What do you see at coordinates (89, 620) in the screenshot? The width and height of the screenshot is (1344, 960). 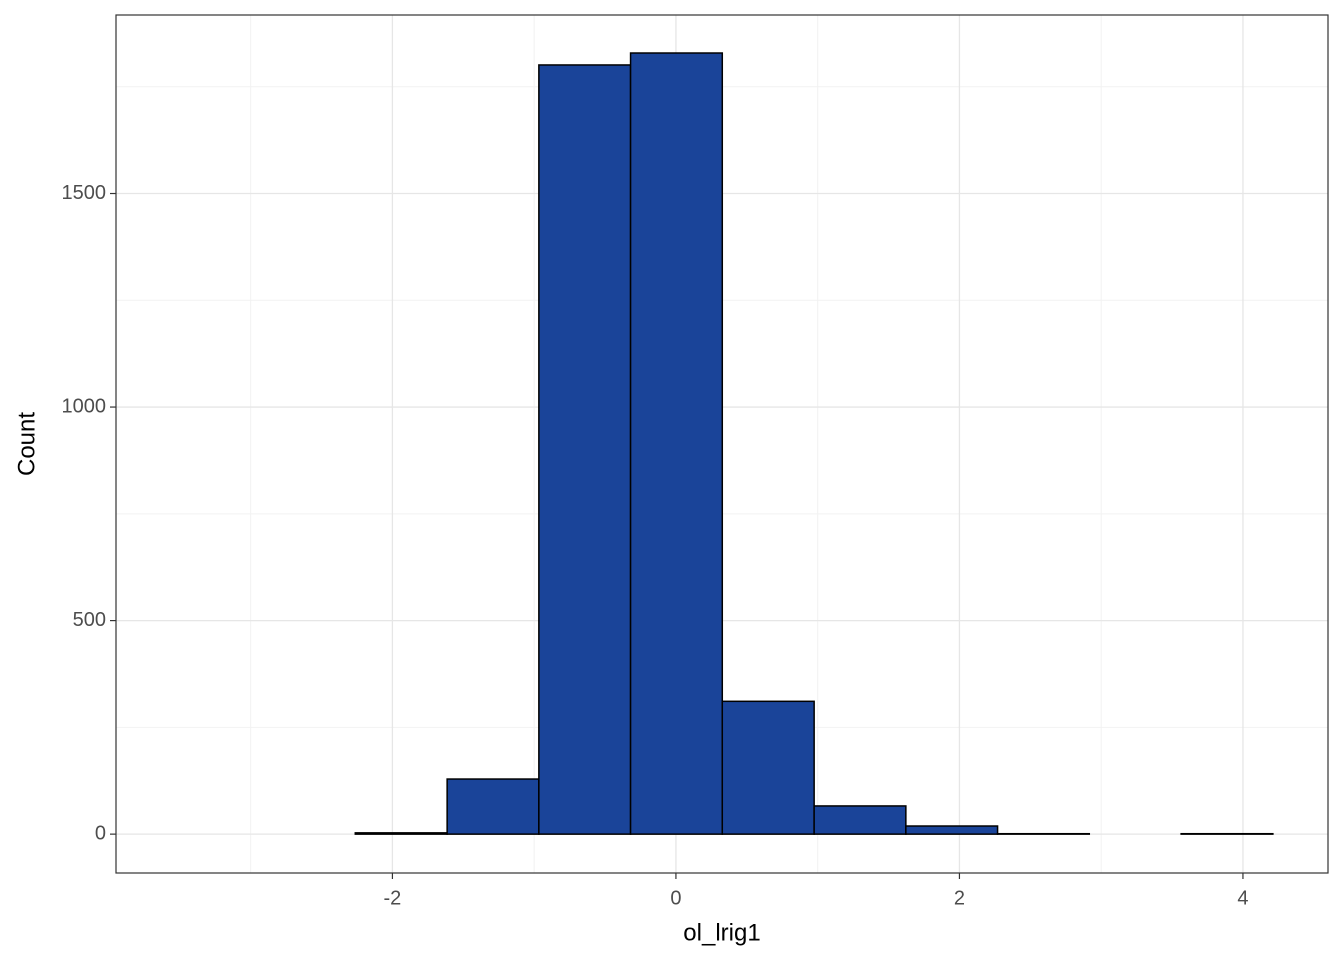 I see `y-tick-label: 500` at bounding box center [89, 620].